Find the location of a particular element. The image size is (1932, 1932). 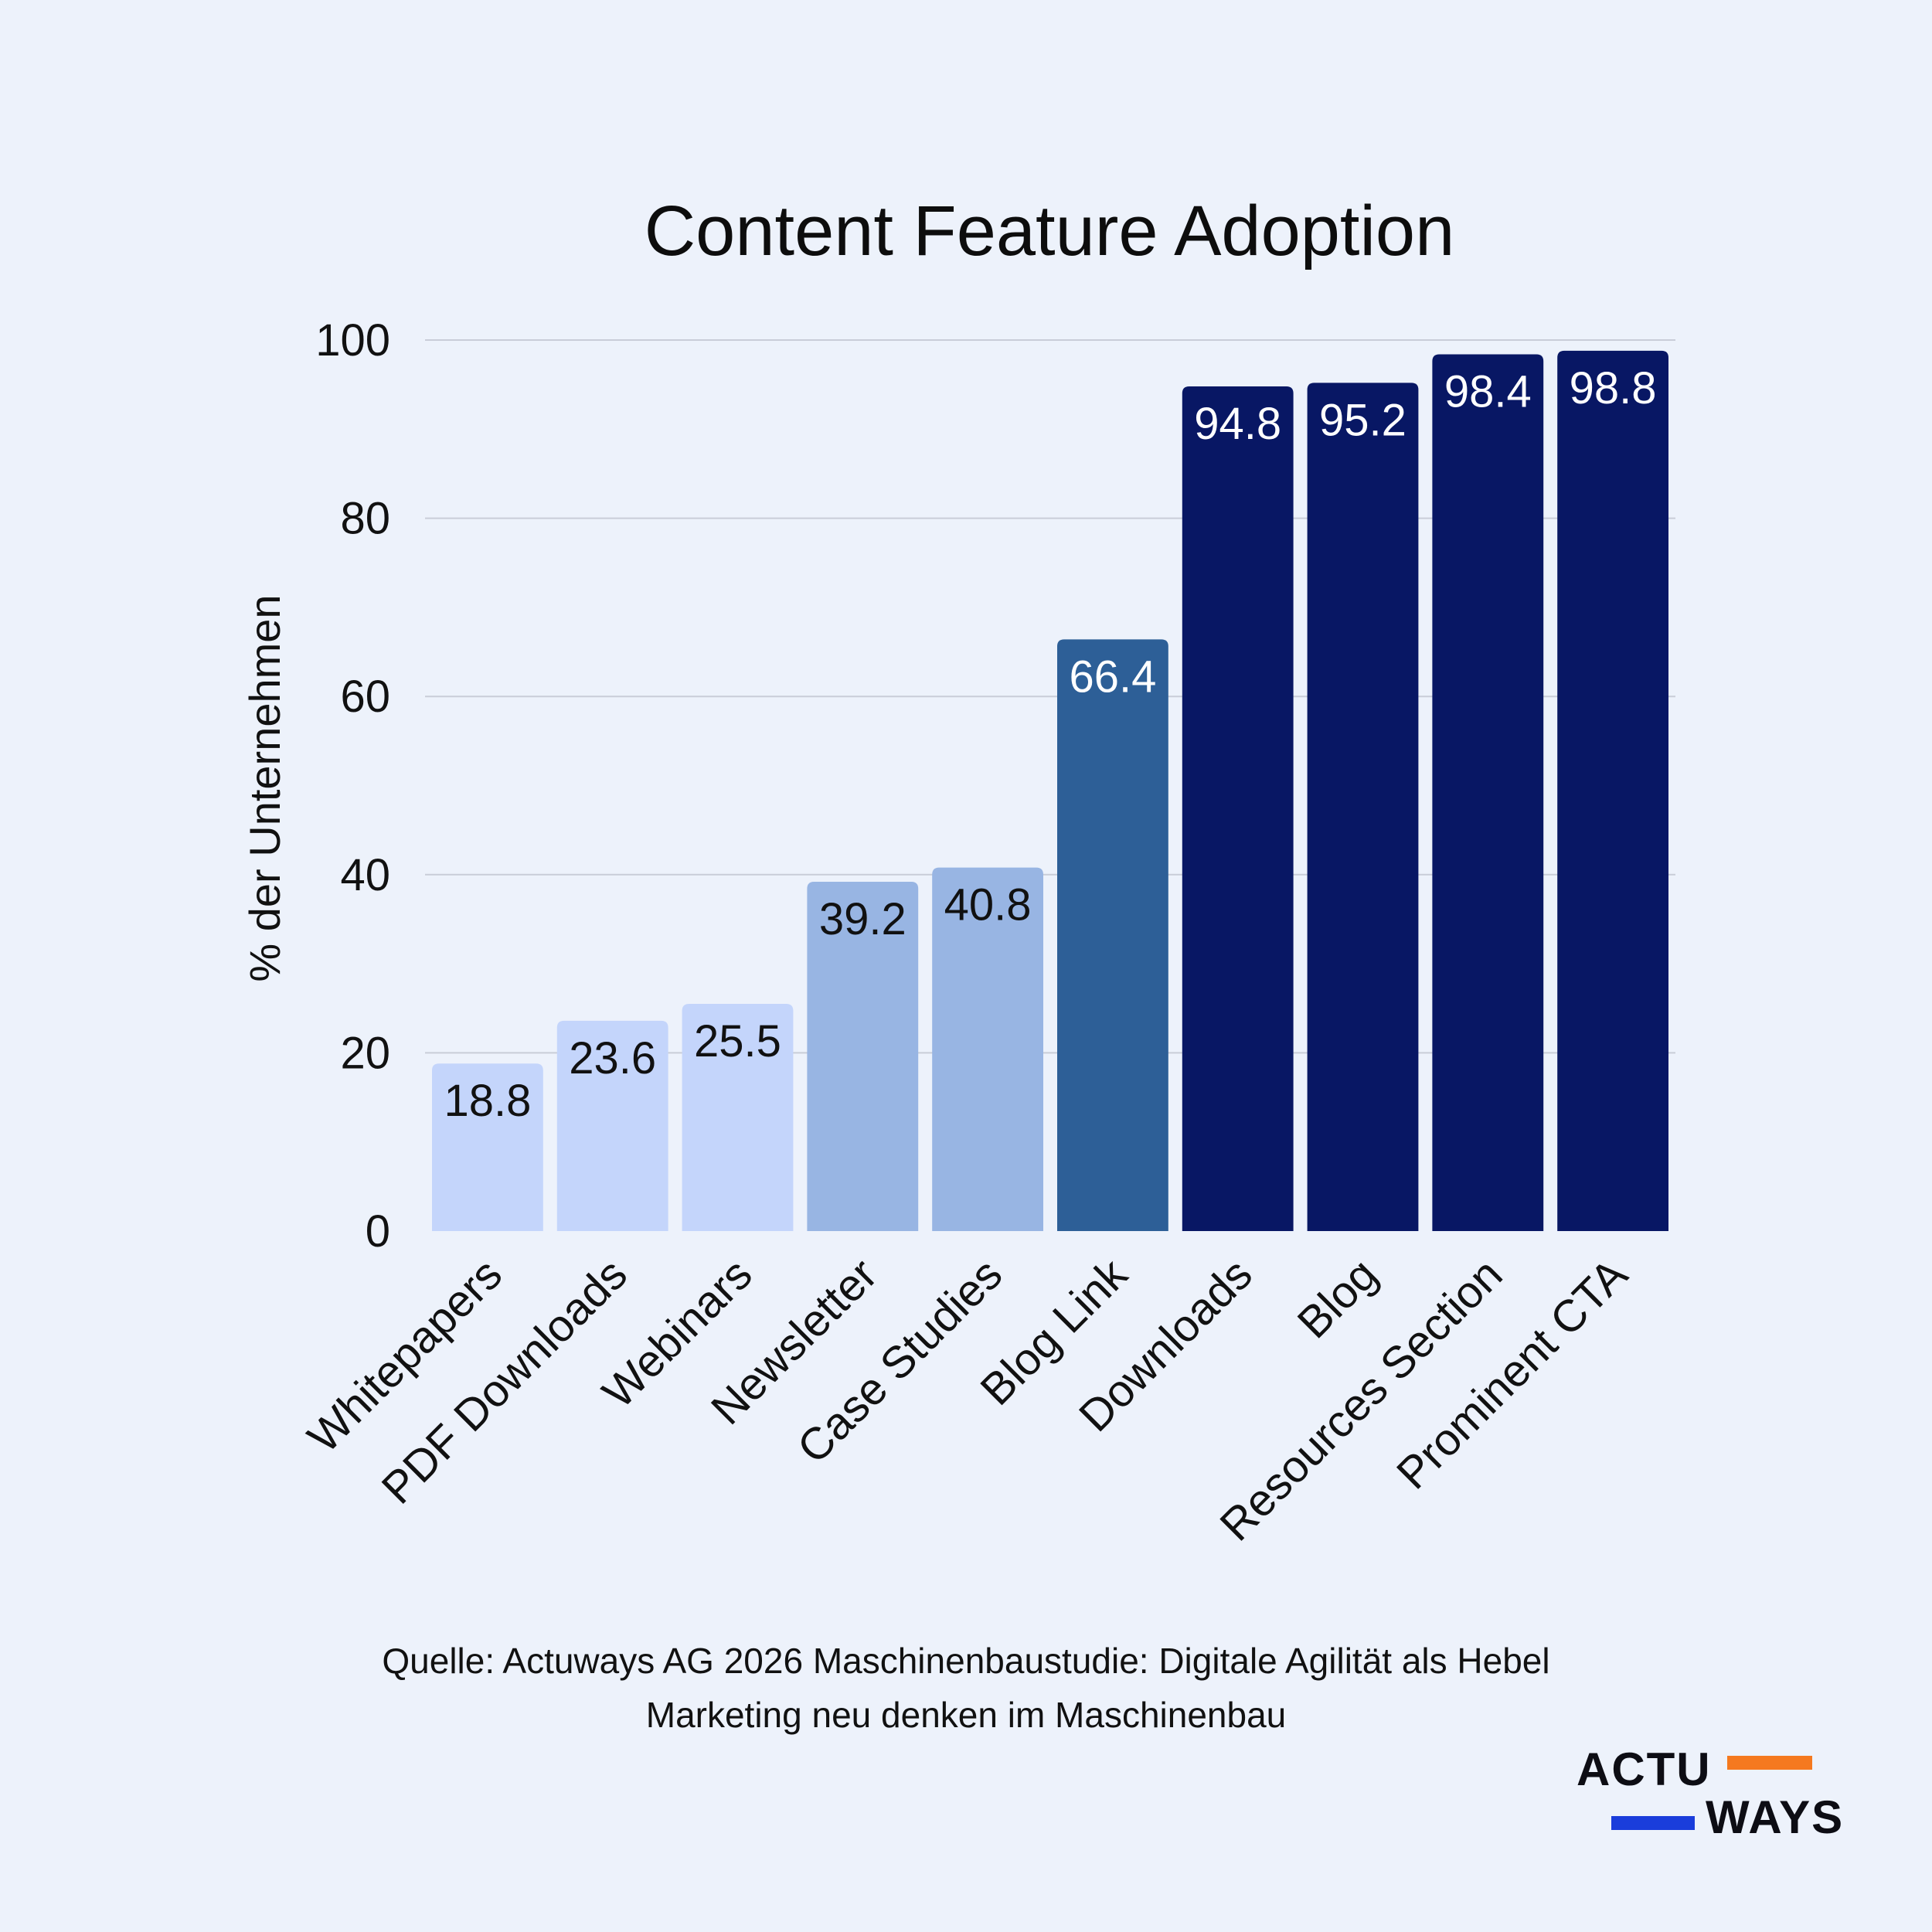

value-label: 94.8 is located at coordinates (1237, 424).